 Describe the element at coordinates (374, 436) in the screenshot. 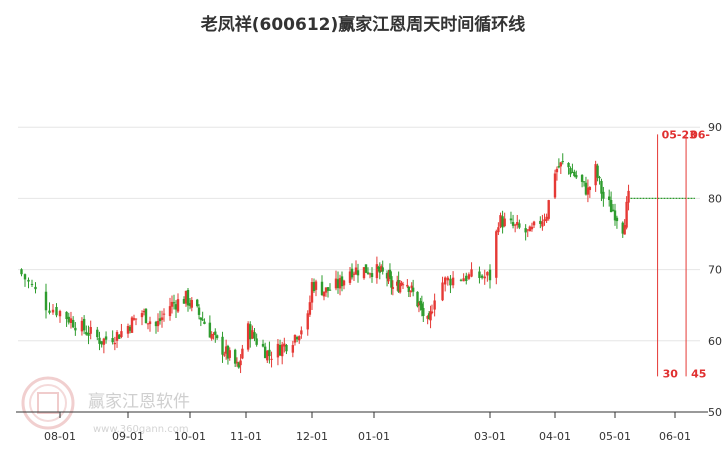

I see `x-tick-label: 01-01` at that location.